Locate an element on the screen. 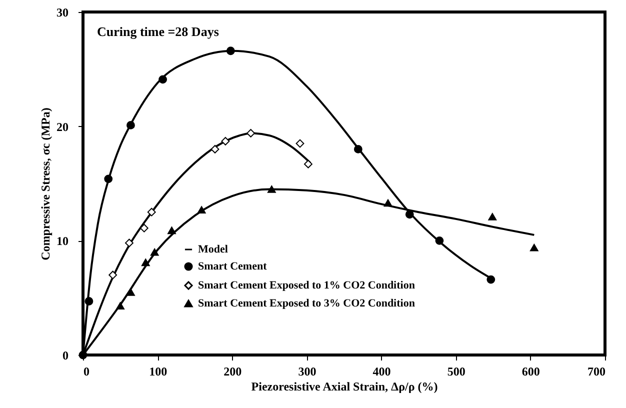 The image size is (626, 408). y-tick-label: 10 is located at coordinates (62, 241).